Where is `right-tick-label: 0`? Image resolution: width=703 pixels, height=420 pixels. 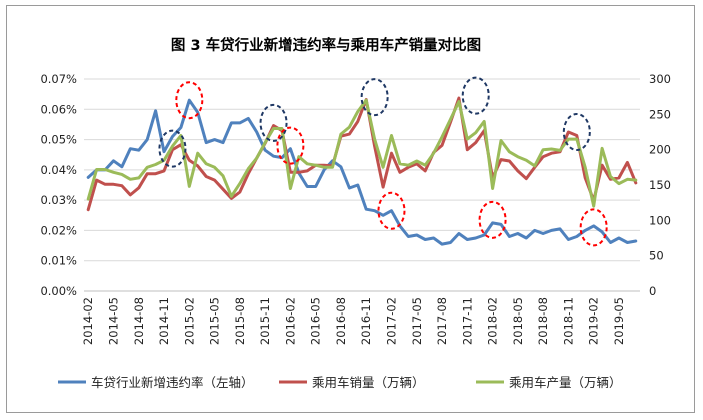
right-tick-label: 0 is located at coordinates (652, 291).